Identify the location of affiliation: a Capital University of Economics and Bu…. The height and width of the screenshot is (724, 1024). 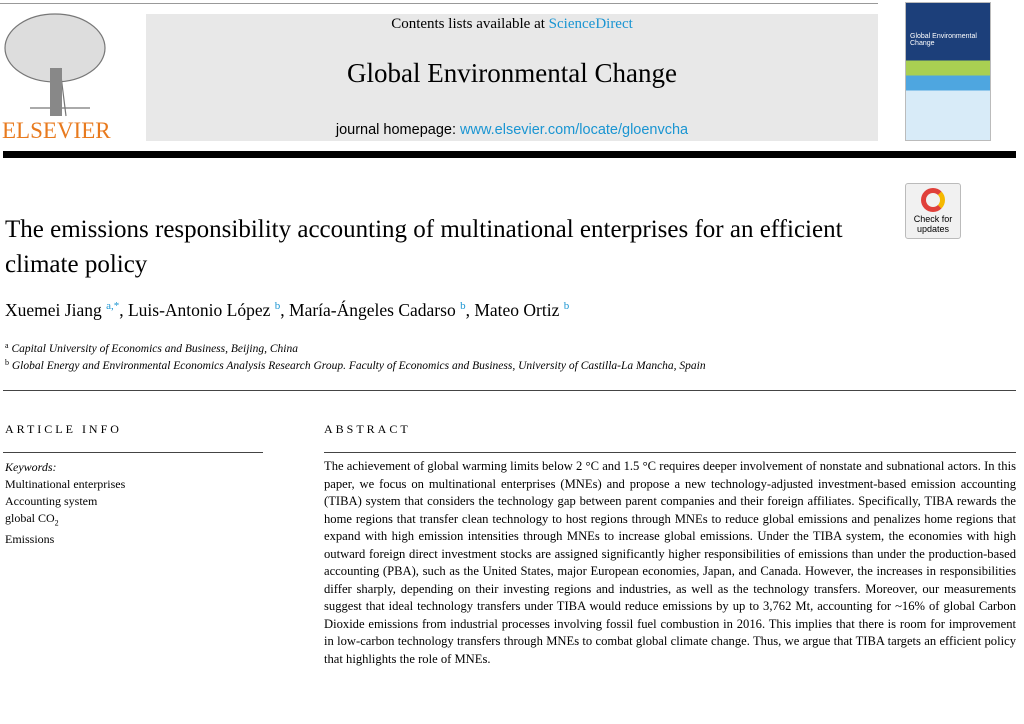
(151, 348).